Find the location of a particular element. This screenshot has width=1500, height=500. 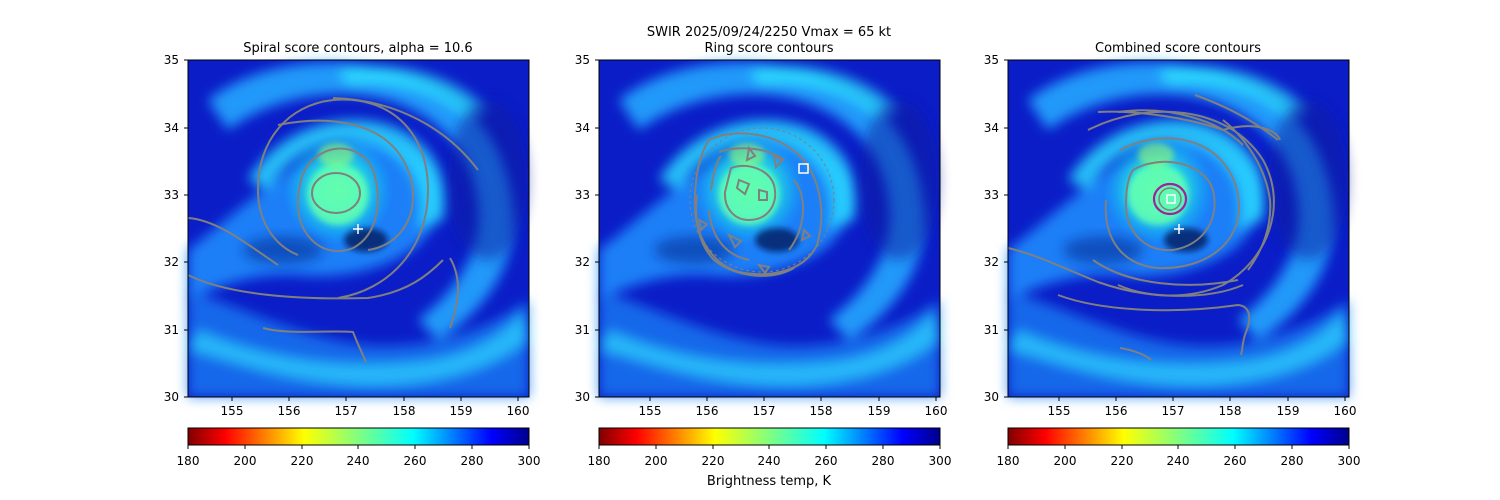

combined-contours is located at coordinates (1144, 227).